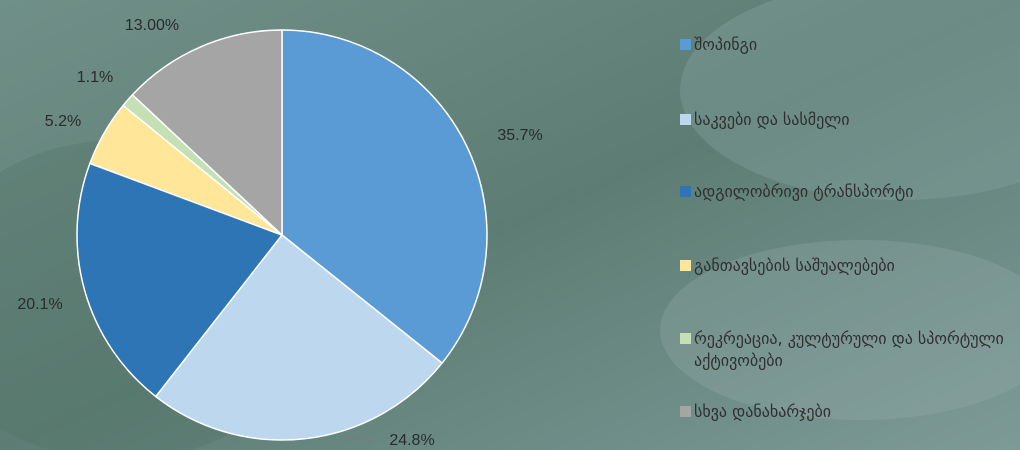 Image resolution: width=1020 pixels, height=450 pixels. I want to click on data-label: 24.8%, so click(411, 440).